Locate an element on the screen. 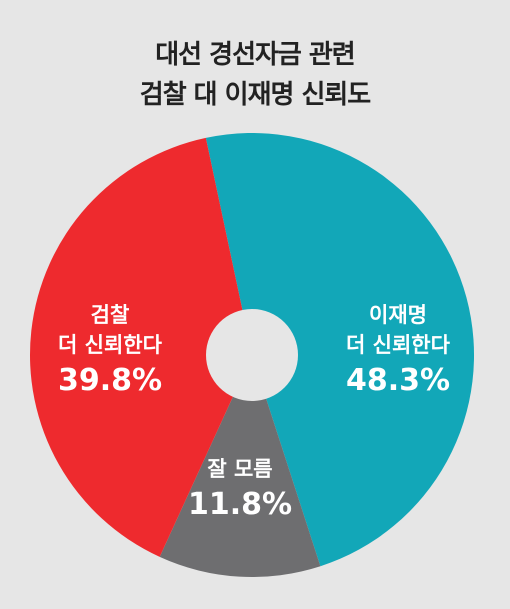 The height and width of the screenshot is (609, 510). slice-label-line: 이재명 is located at coordinates (398, 315).